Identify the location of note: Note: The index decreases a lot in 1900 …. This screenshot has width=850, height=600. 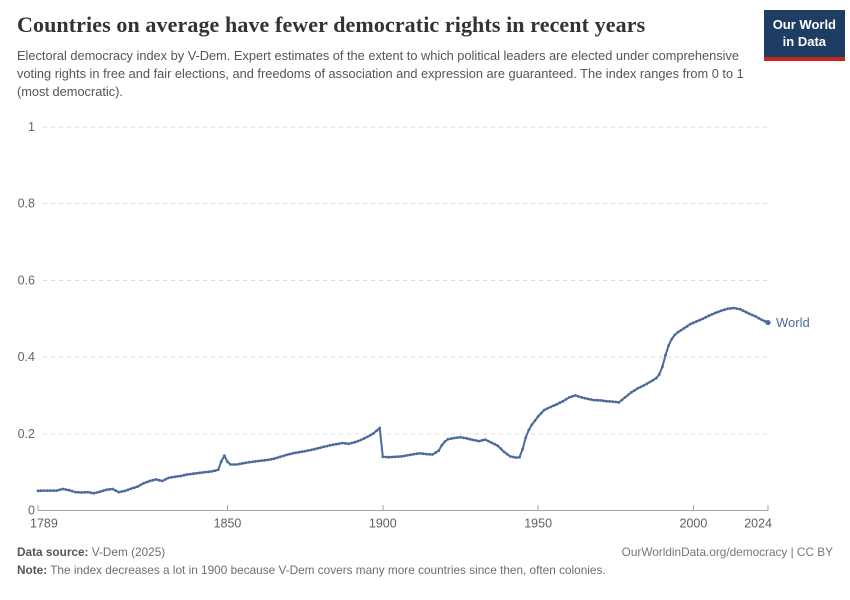
(311, 570).